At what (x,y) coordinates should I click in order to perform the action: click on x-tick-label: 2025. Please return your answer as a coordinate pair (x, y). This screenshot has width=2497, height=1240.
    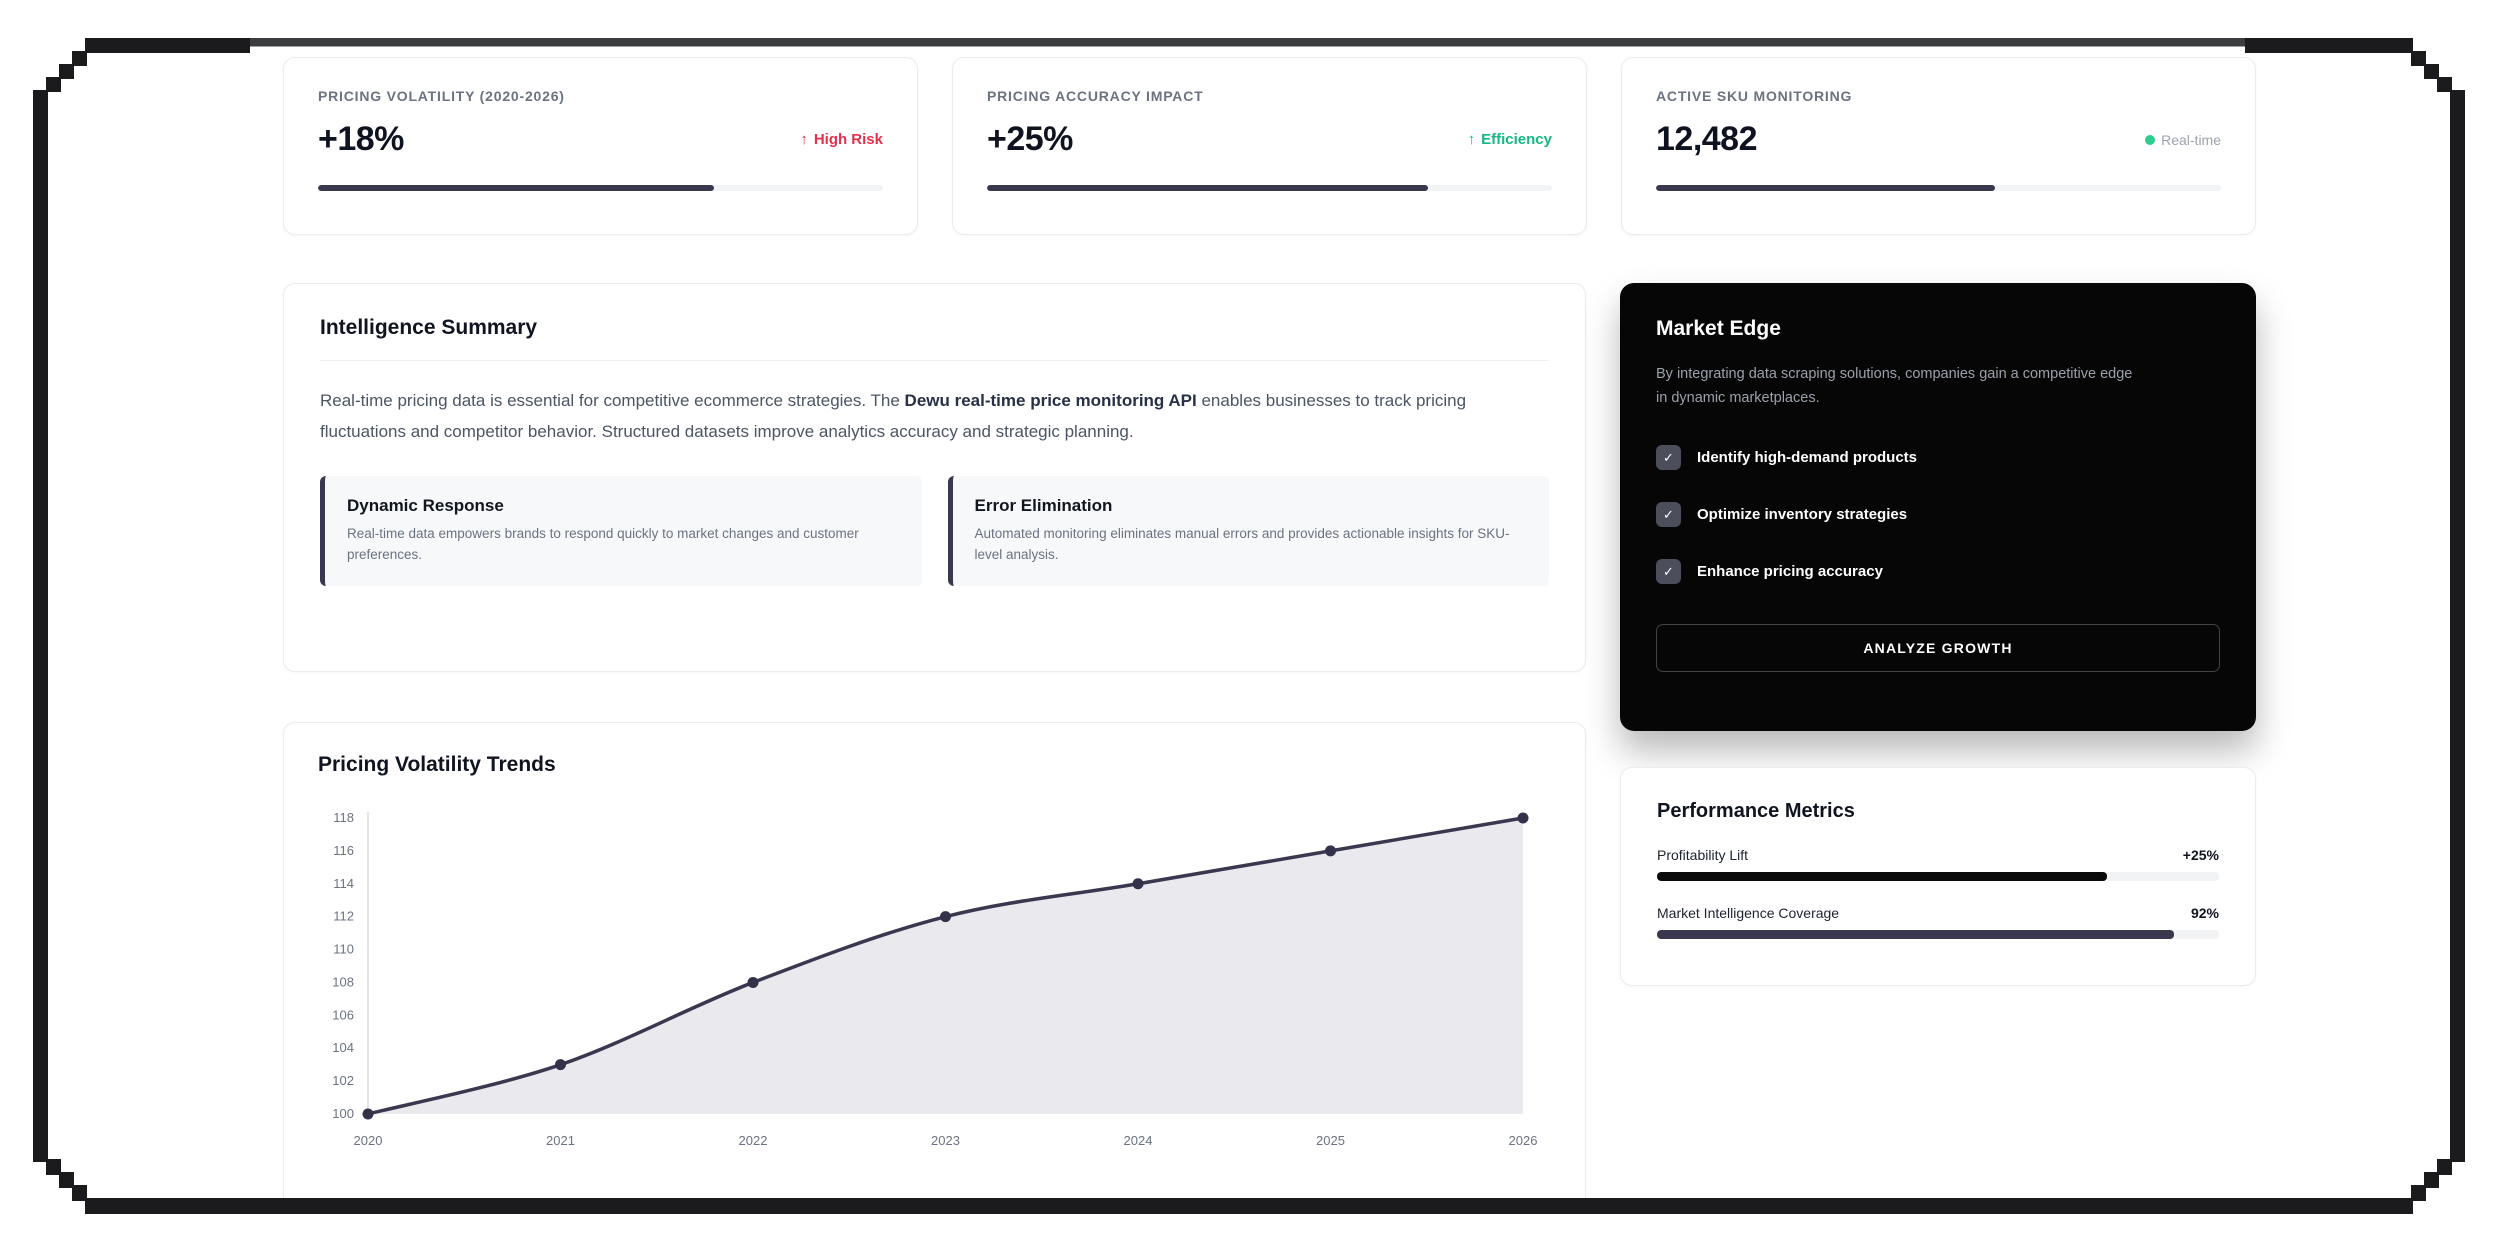
    Looking at the image, I should click on (1330, 1140).